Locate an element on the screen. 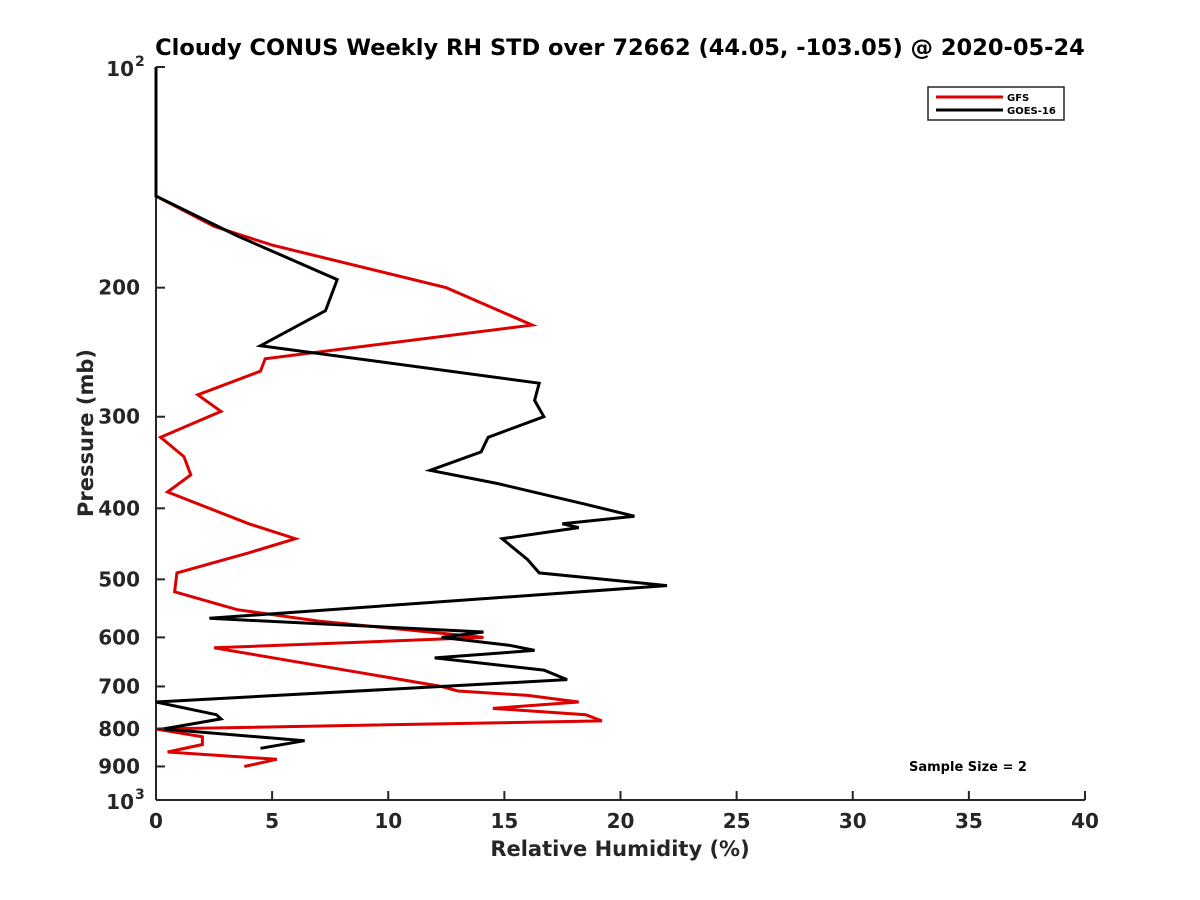 The width and height of the screenshot is (1200, 900). y-tick-label: 600 is located at coordinates (119, 637).